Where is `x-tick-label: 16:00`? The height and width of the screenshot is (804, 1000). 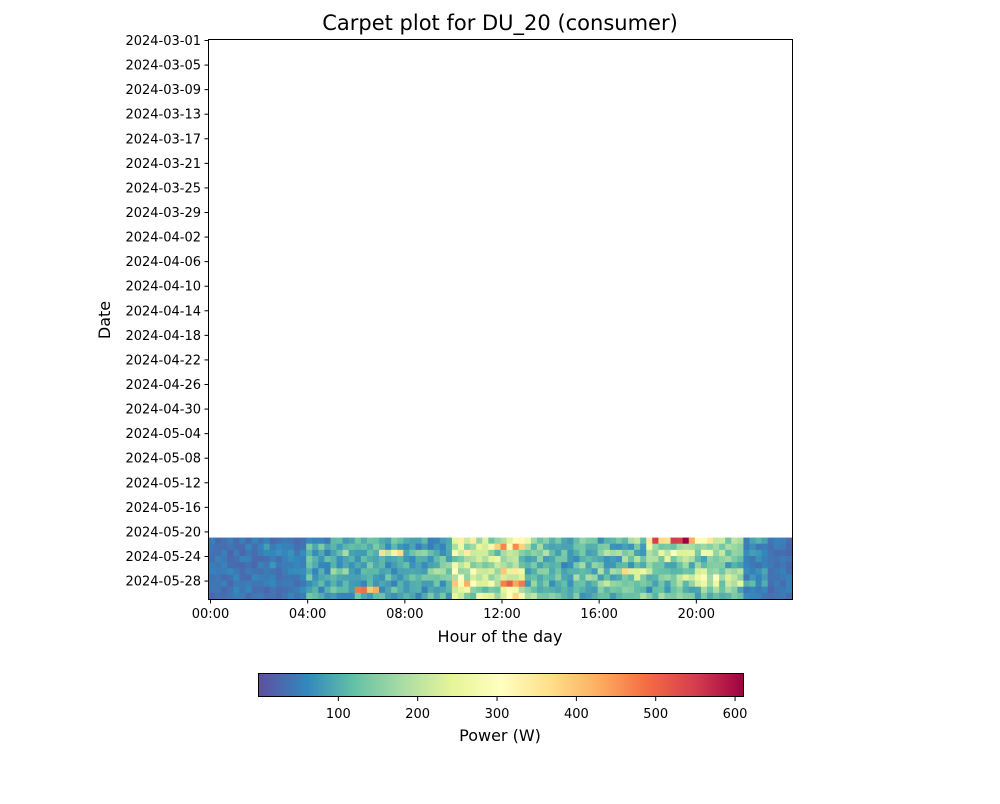 x-tick-label: 16:00 is located at coordinates (598, 614).